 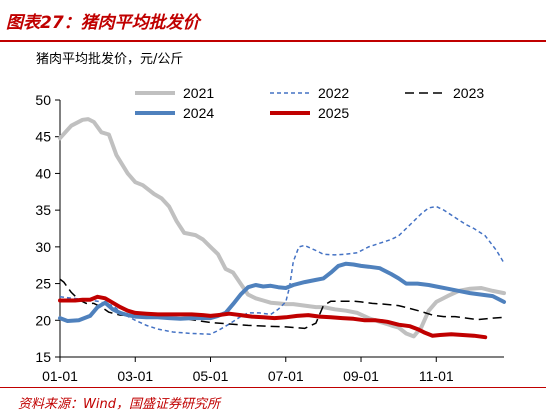 What do you see at coordinates (273, 317) in the screenshot?
I see `series-line-2025` at bounding box center [273, 317].